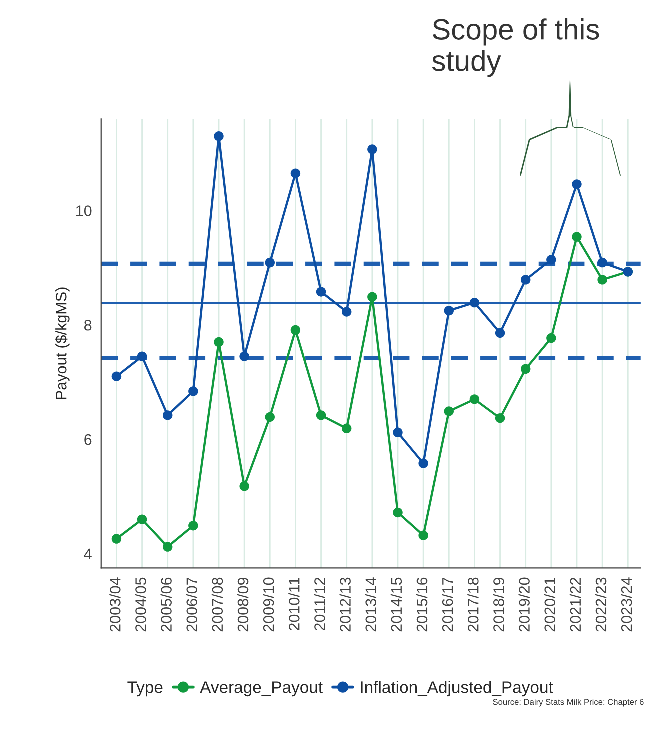 This screenshot has width=654, height=736. I want to click on y-tick-label: 6, so click(88, 440).